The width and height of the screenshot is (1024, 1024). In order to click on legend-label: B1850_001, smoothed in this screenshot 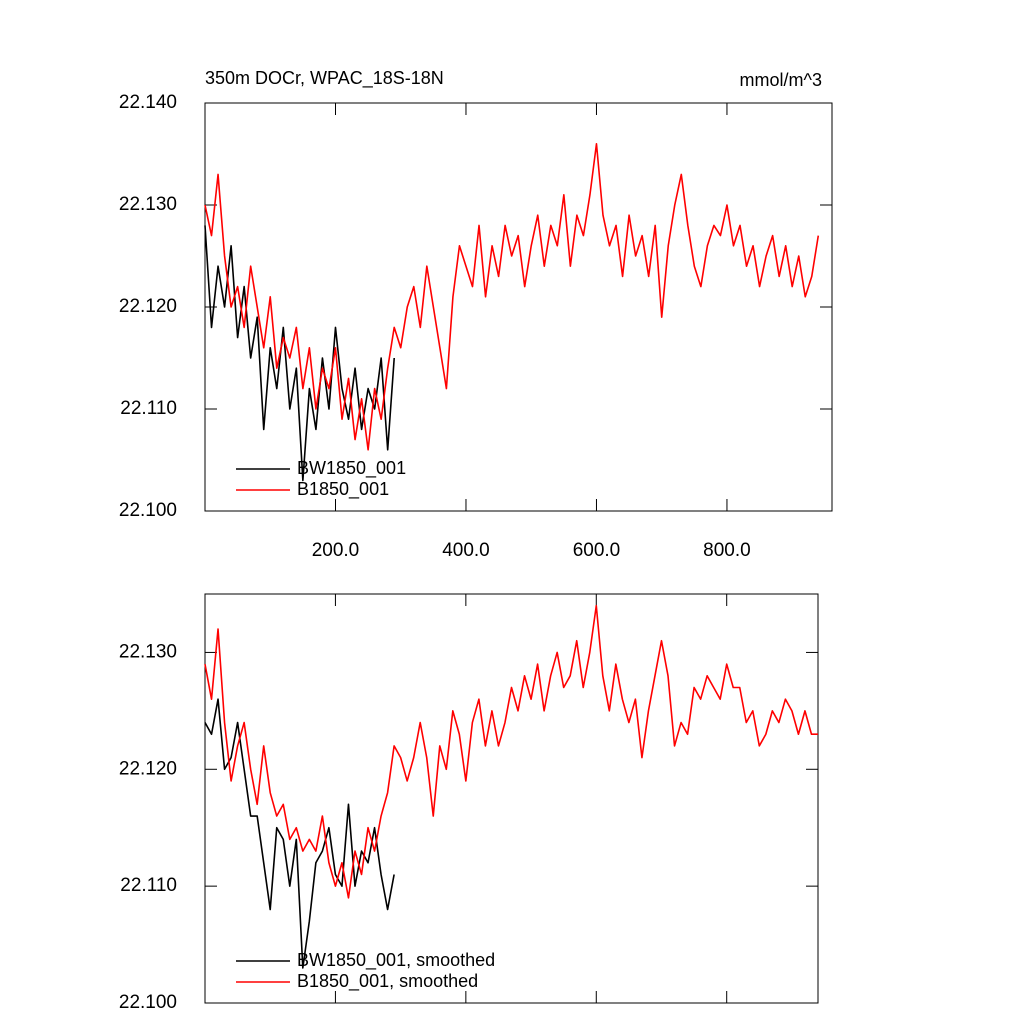, I will do `click(387, 981)`.